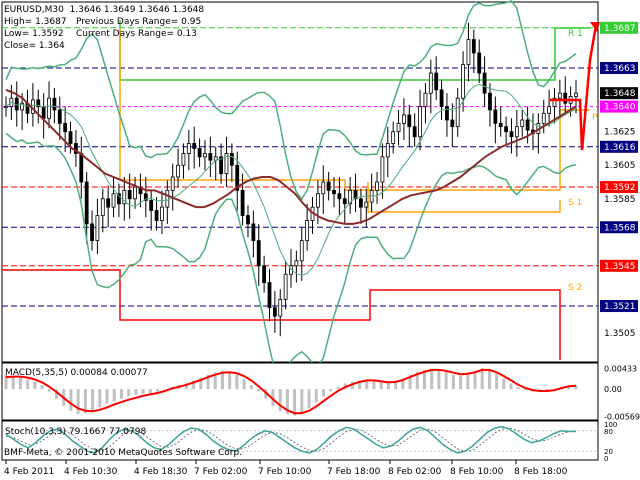 This screenshot has height=480, width=640. I want to click on level-label: P, so click(595, 118).